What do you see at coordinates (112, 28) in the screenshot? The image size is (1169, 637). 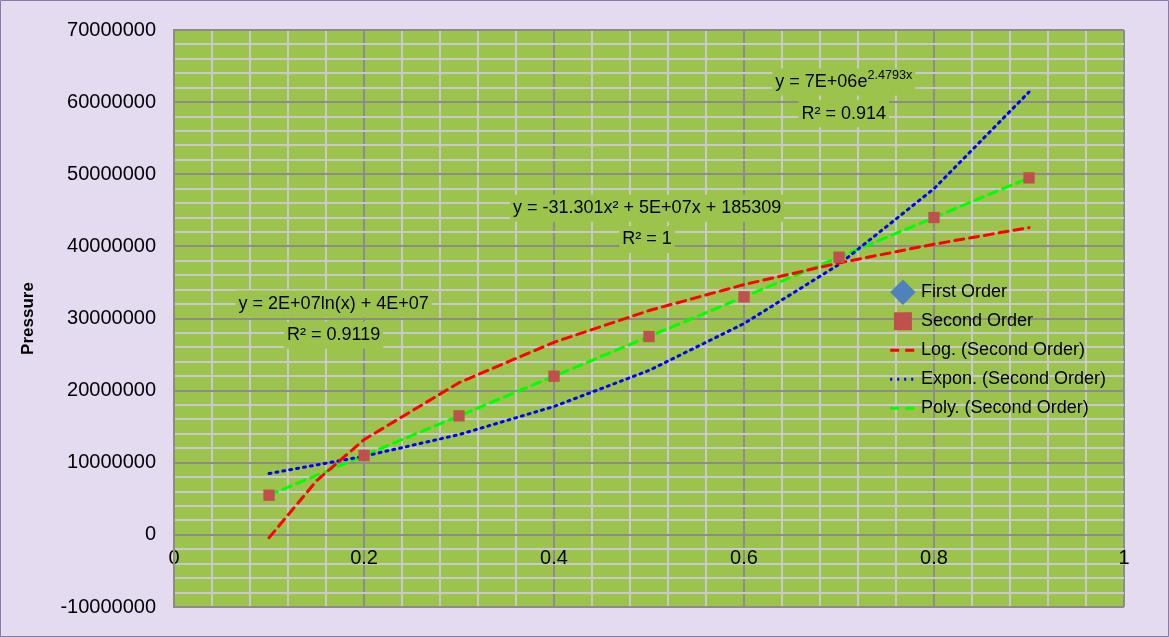 I see `y-tick-label: 70000000` at bounding box center [112, 28].